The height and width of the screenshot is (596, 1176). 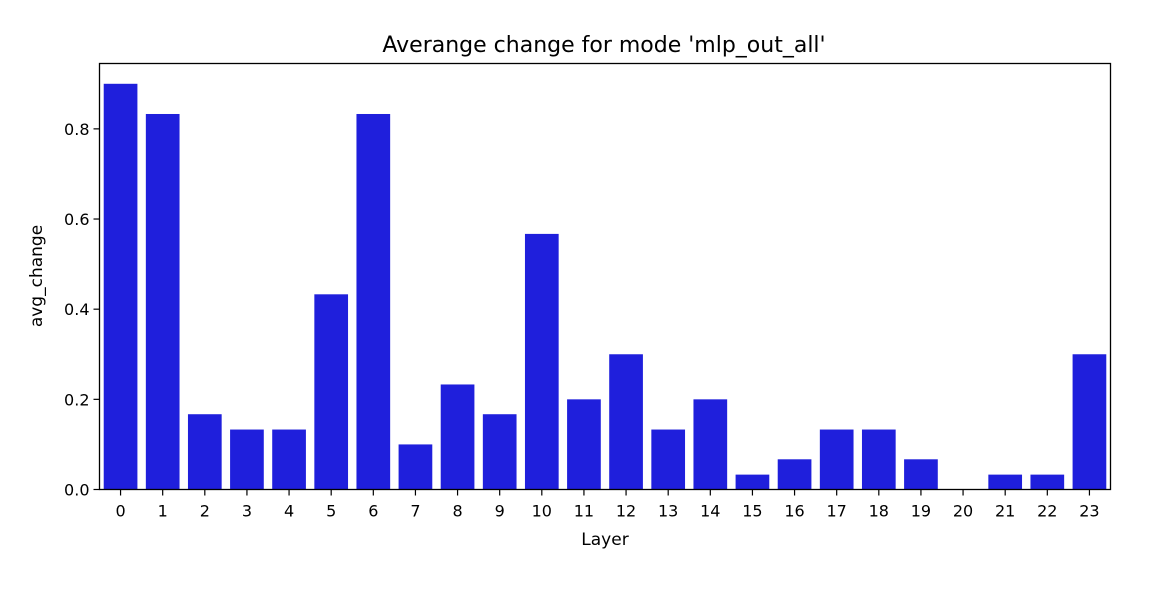 What do you see at coordinates (76, 219) in the screenshot?
I see `y-tick-label: 0.6` at bounding box center [76, 219].